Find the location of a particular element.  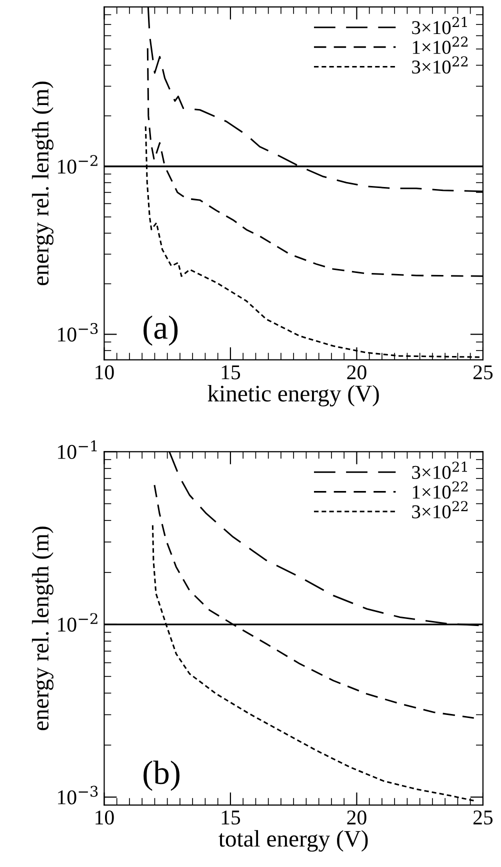

annotation: (b) is located at coordinates (162, 775).